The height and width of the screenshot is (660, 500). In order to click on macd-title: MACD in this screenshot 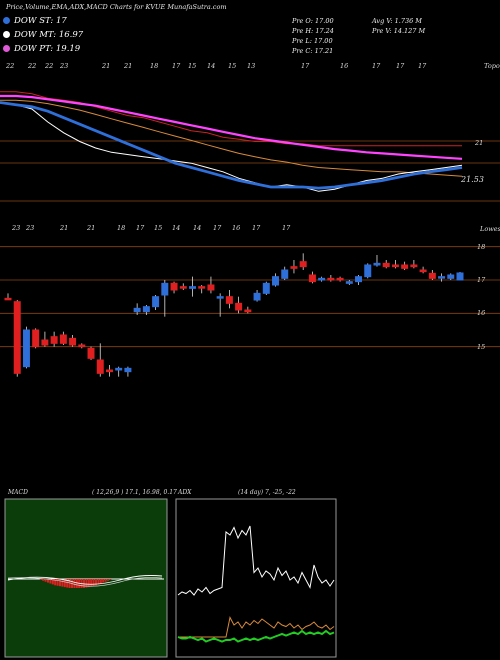, I will do `click(18, 492)`.